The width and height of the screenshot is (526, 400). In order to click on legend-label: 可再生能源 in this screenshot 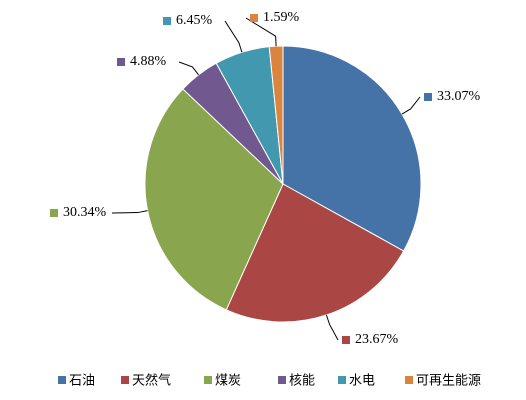, I will do `click(448, 381)`.